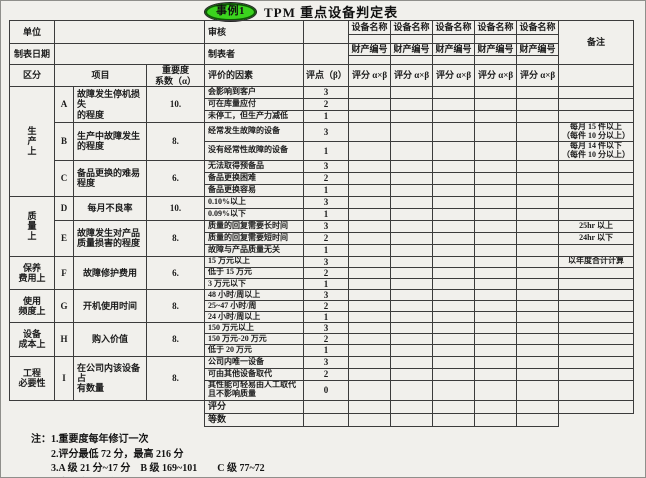 Image resolution: width=646 pixels, height=478 pixels. I want to click on item-name: 开机使用时间, so click(110, 306).